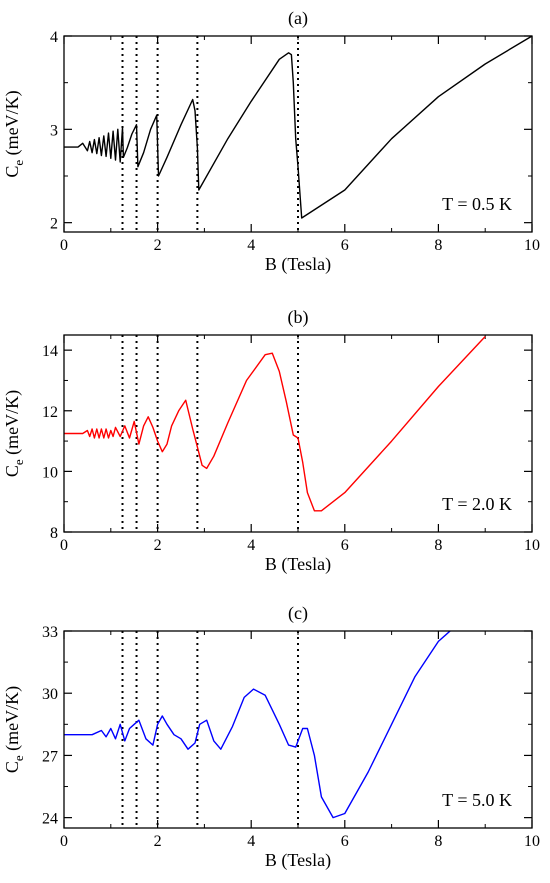 The height and width of the screenshot is (883, 550). I want to click on y-tick-label: 27, so click(50, 756).